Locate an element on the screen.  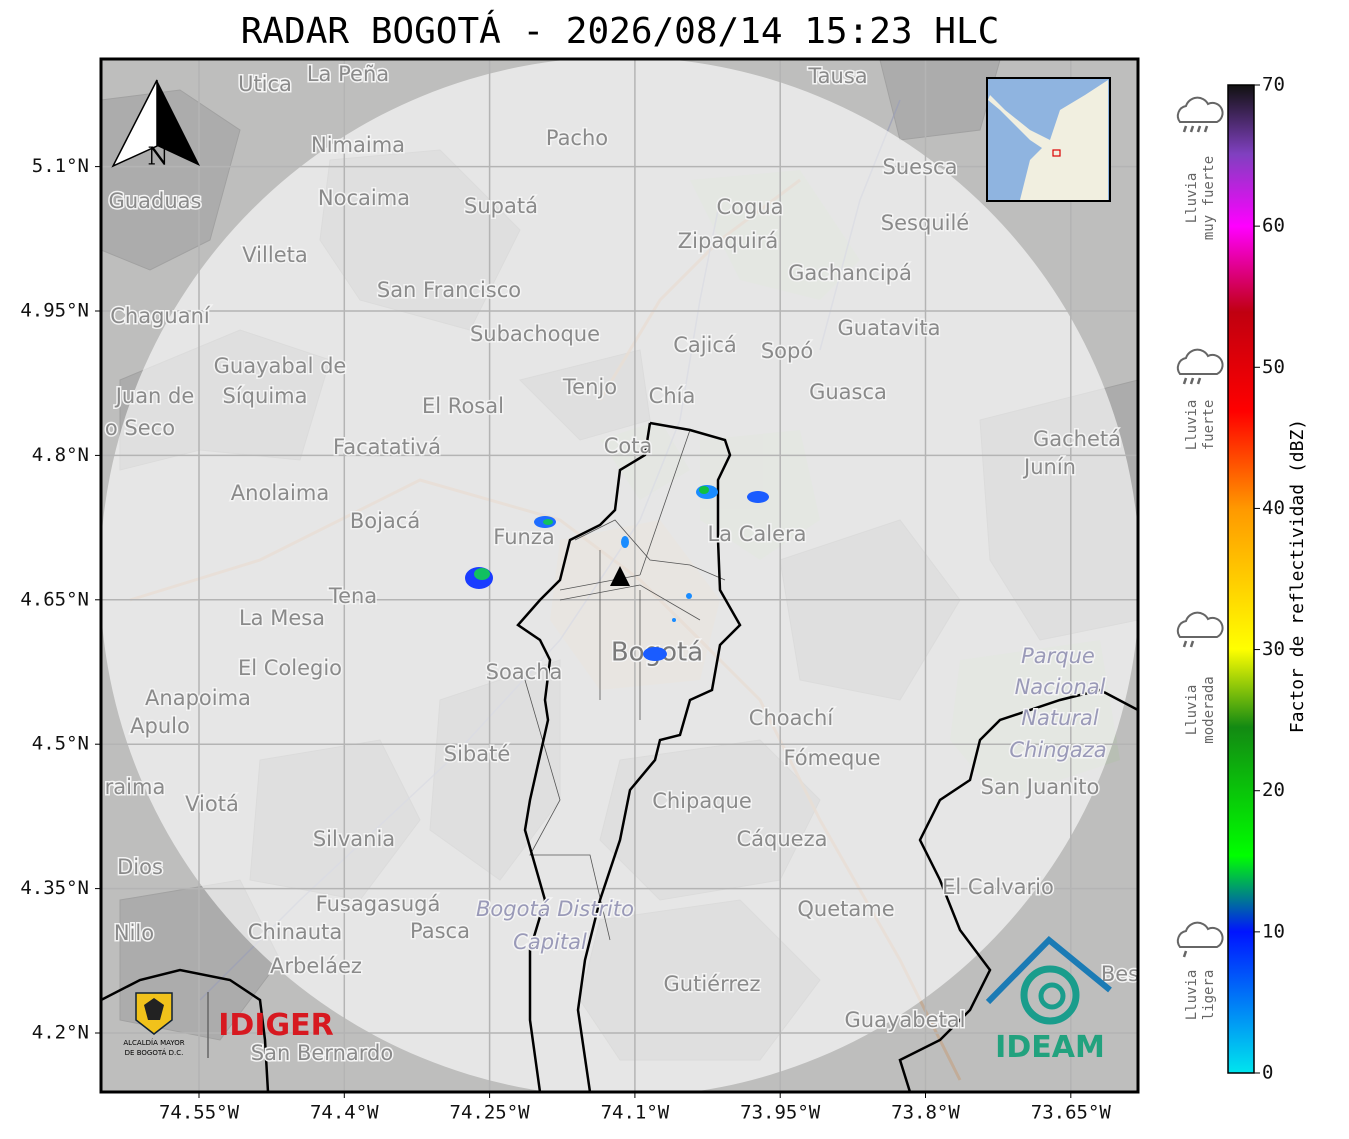
place-label: Chingaza is located at coordinates (1057, 750).